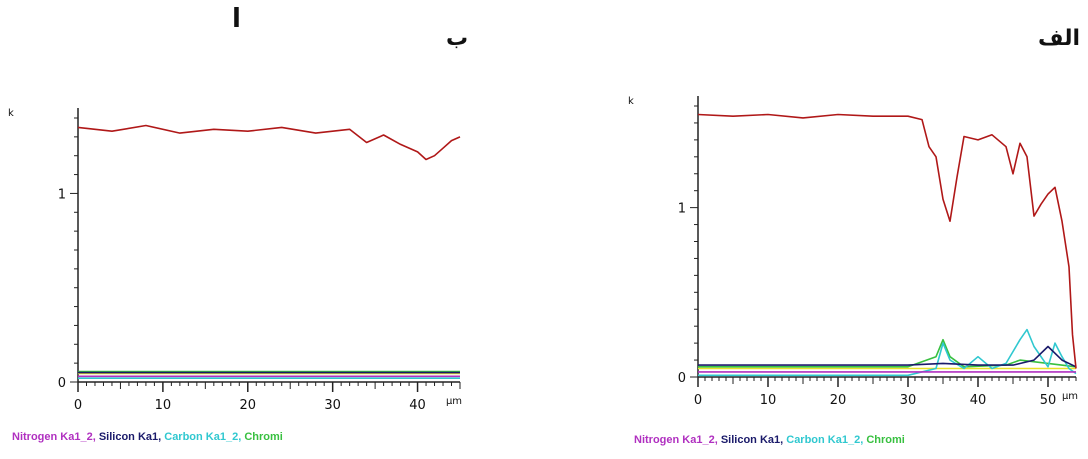  I want to click on panel-label-alef: الف, so click(1059, 38).